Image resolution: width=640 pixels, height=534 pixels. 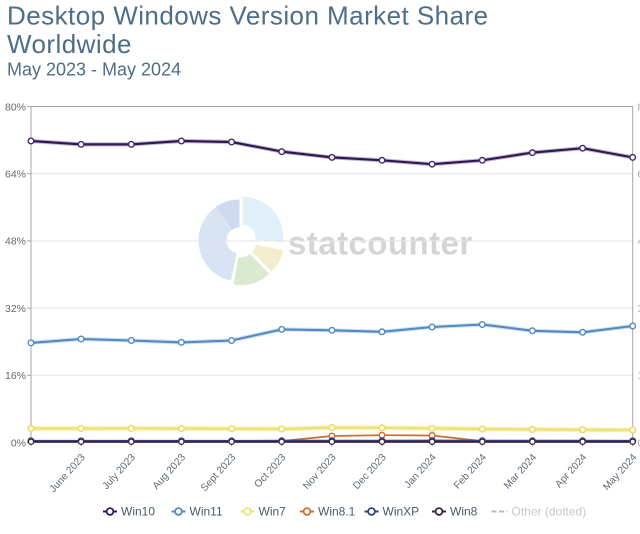 I want to click on svg-text: Win7, so click(x=273, y=512).